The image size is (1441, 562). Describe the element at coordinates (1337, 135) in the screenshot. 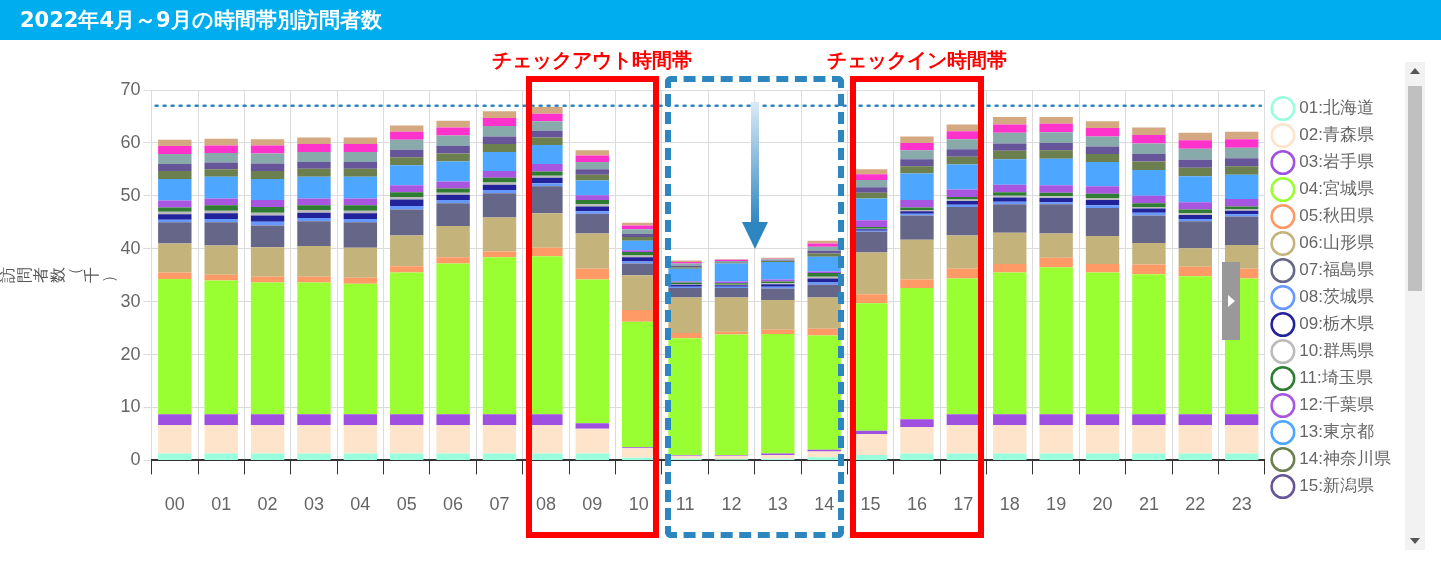

I see `legend-label: 02:青森県` at that location.